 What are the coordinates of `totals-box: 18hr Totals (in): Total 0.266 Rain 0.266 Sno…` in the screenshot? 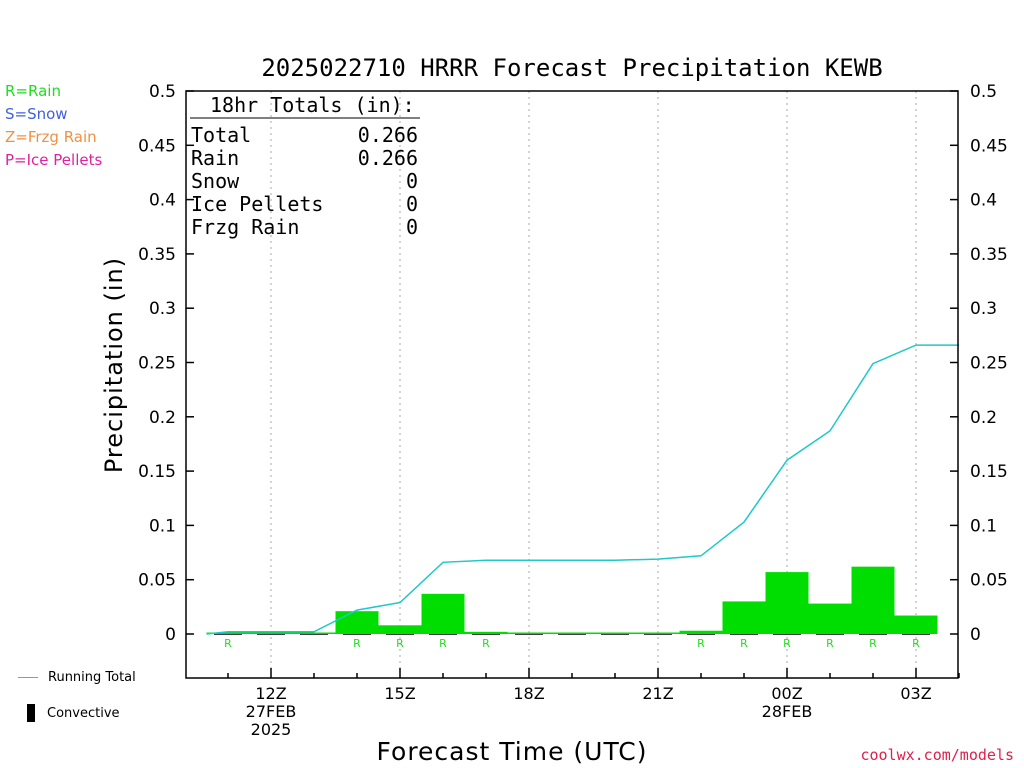 It's located at (305, 166).